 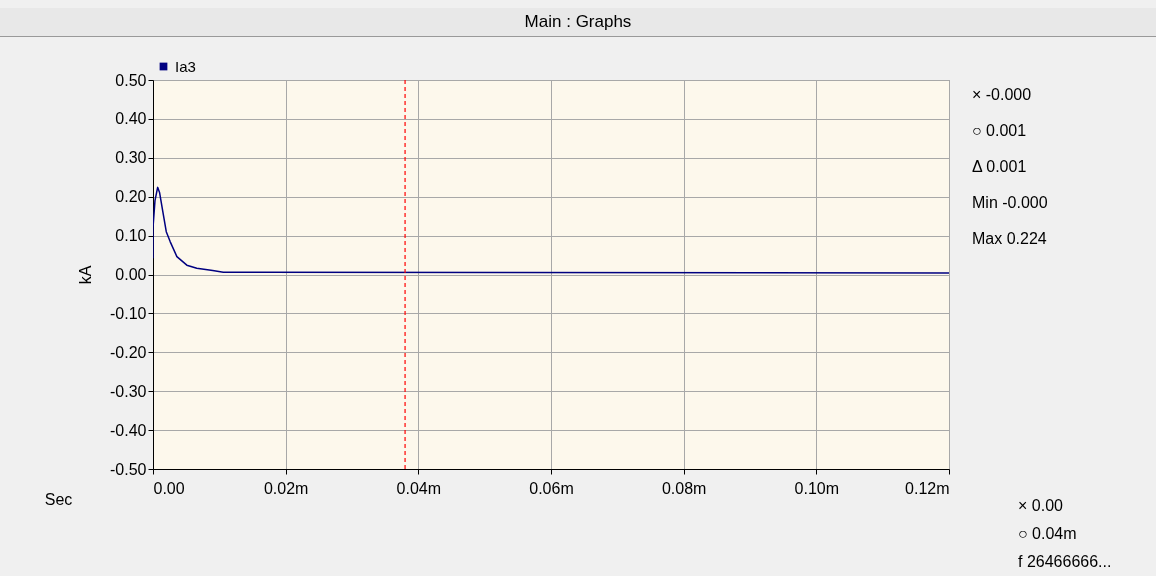 I want to click on x-axis-title: Sec, so click(x=58, y=499).